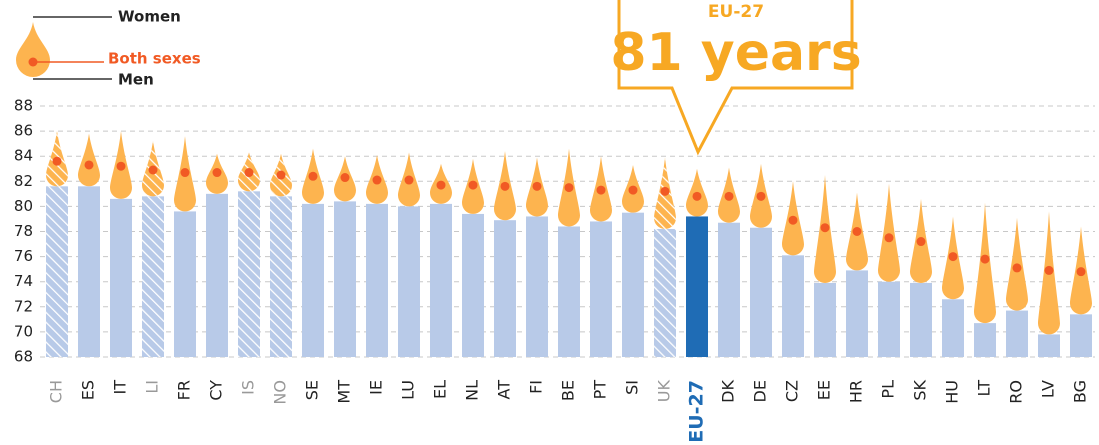 This screenshot has height=445, width=1099. I want to click on y-tick-label: 88, so click(23, 106).